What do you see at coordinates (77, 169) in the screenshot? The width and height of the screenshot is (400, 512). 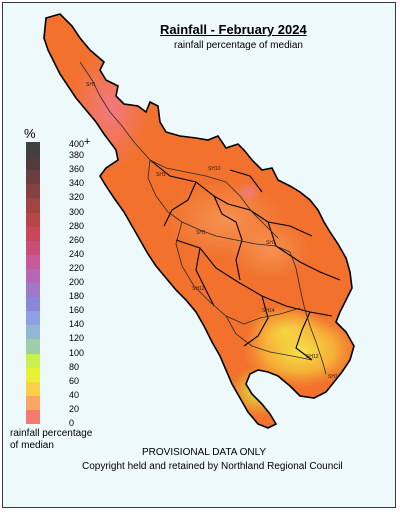 I see `legend-tick-label: 360` at bounding box center [77, 169].